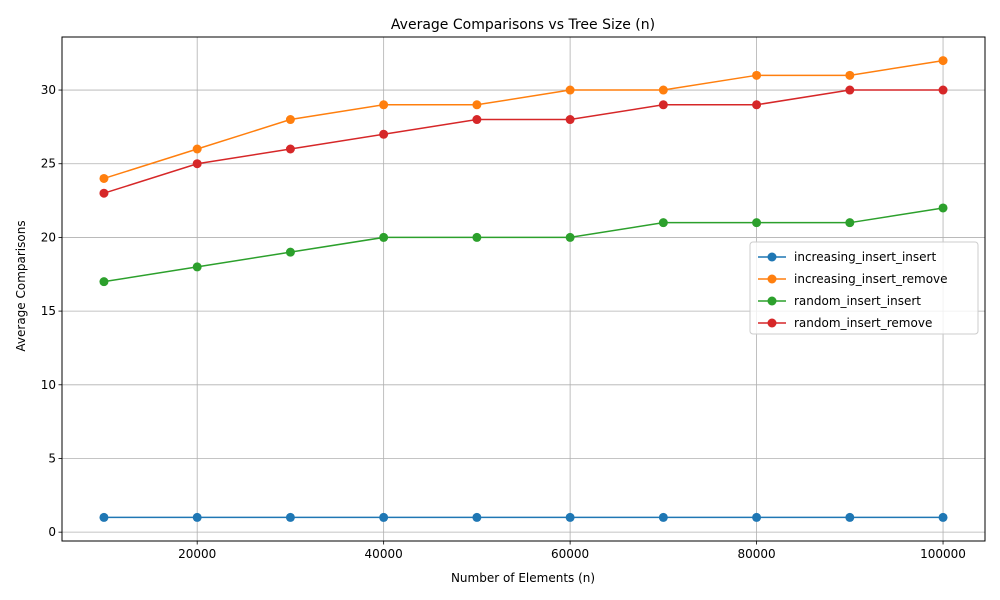  What do you see at coordinates (523, 578) in the screenshot?
I see `x-axis-label: Number of Elements (n)` at bounding box center [523, 578].